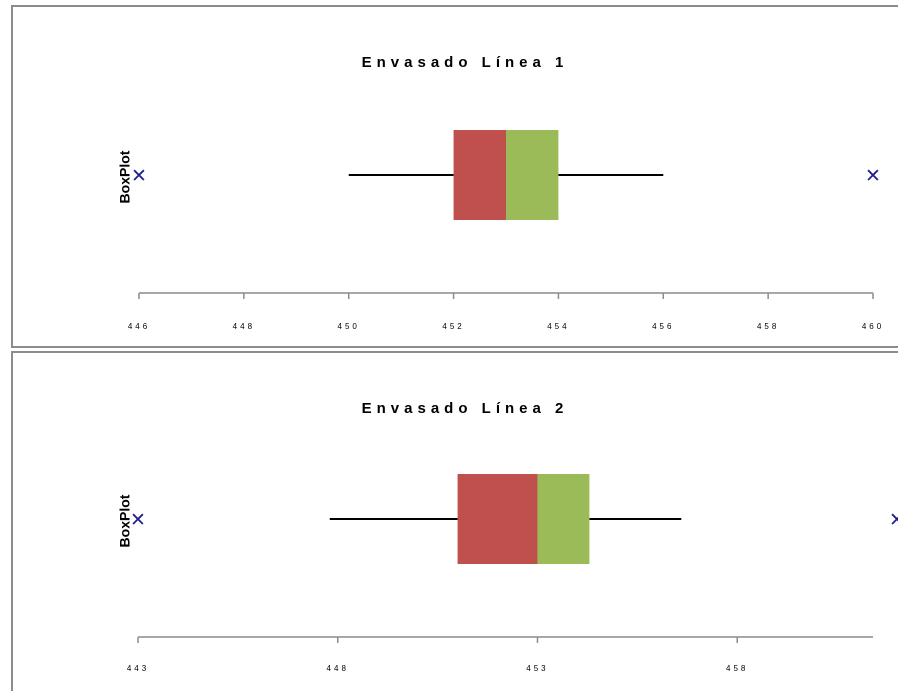  What do you see at coordinates (558, 326) in the screenshot?
I see `x-tick-label: 454` at bounding box center [558, 326].